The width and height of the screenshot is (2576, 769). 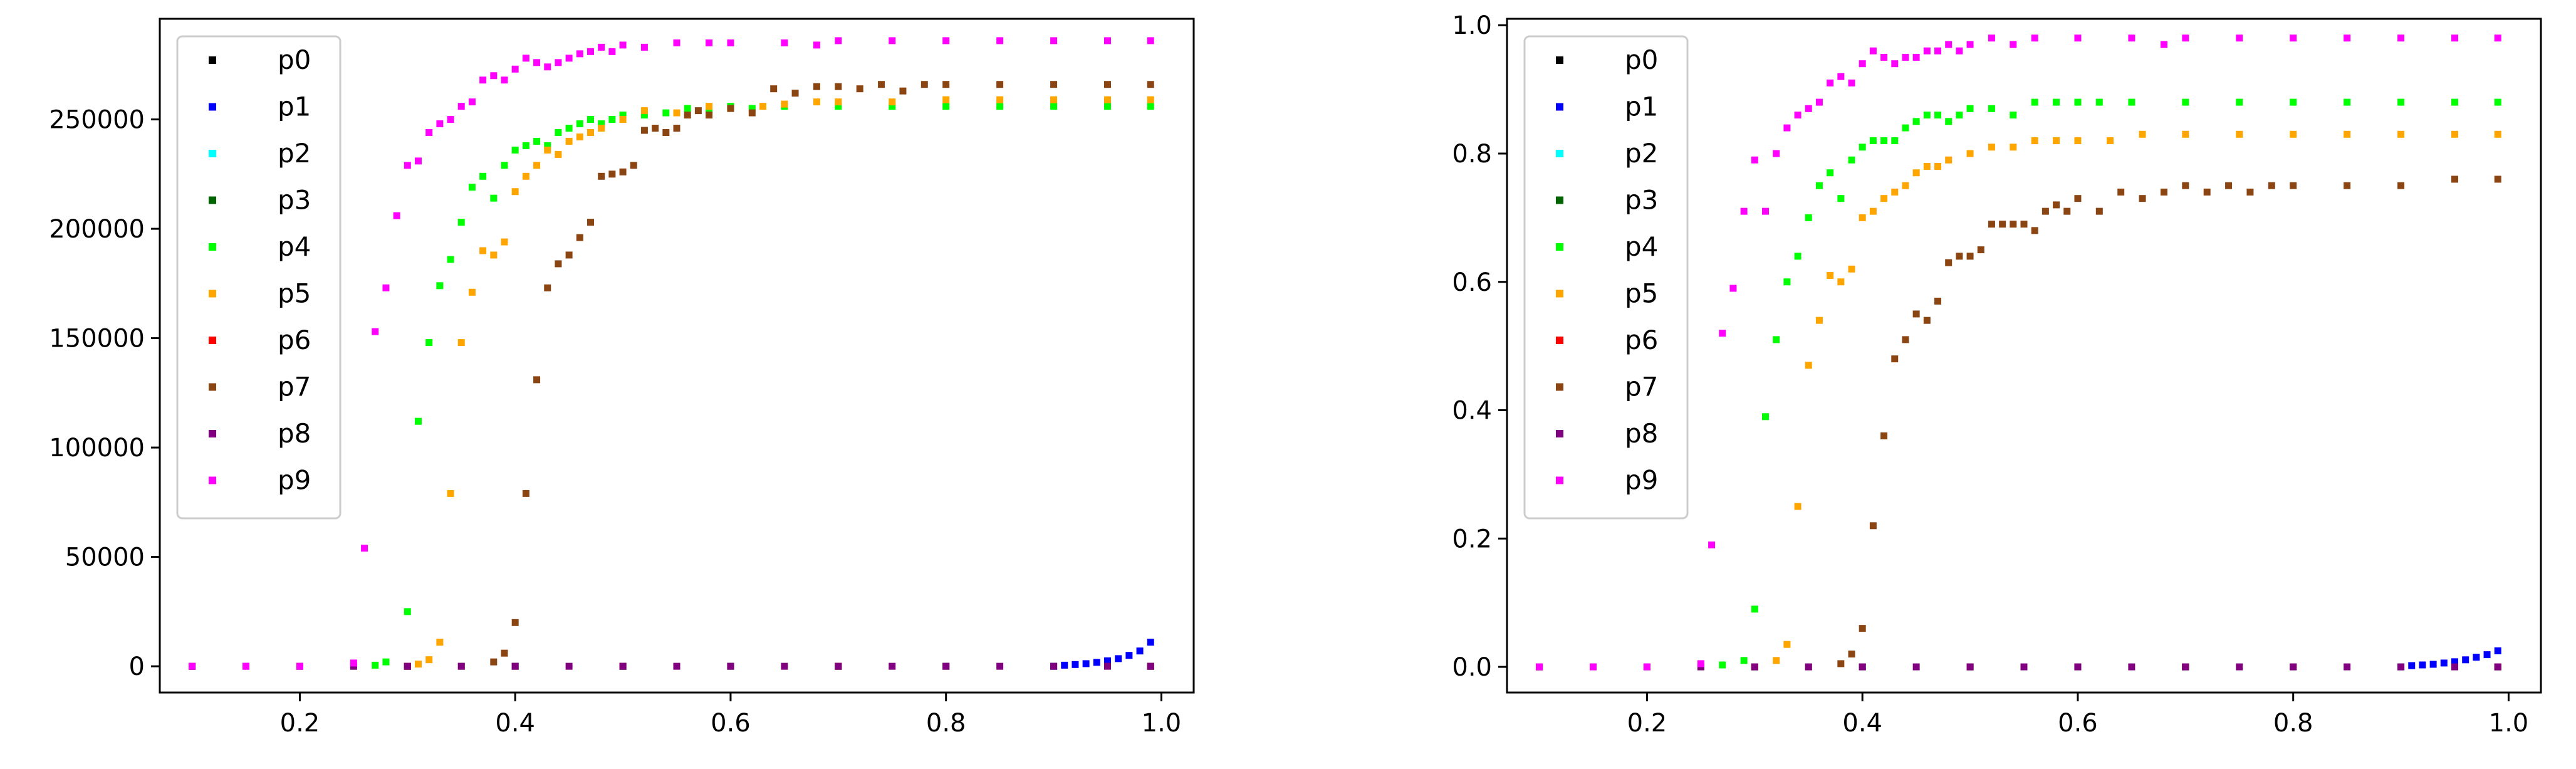 I want to click on series-p2, so click(x=2018, y=667).